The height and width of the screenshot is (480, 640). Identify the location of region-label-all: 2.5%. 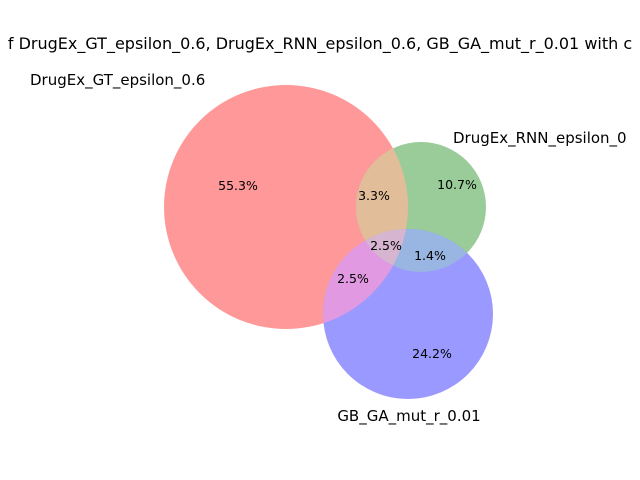
(386, 245).